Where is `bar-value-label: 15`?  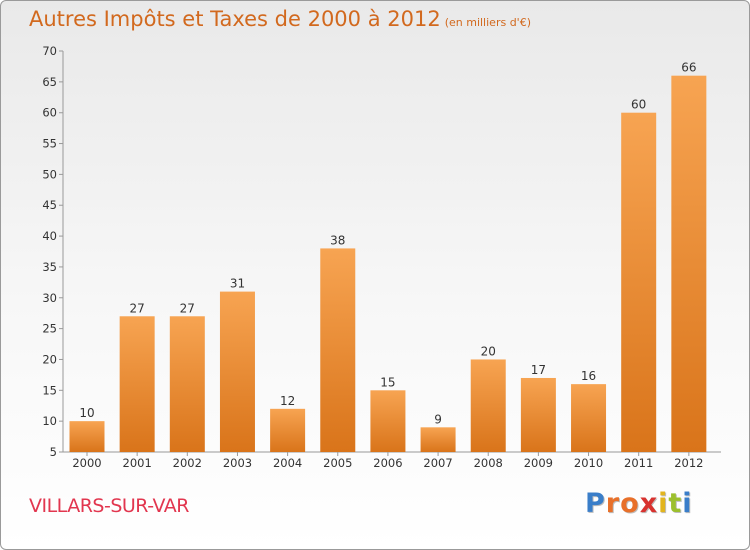
bar-value-label: 15 is located at coordinates (387, 382).